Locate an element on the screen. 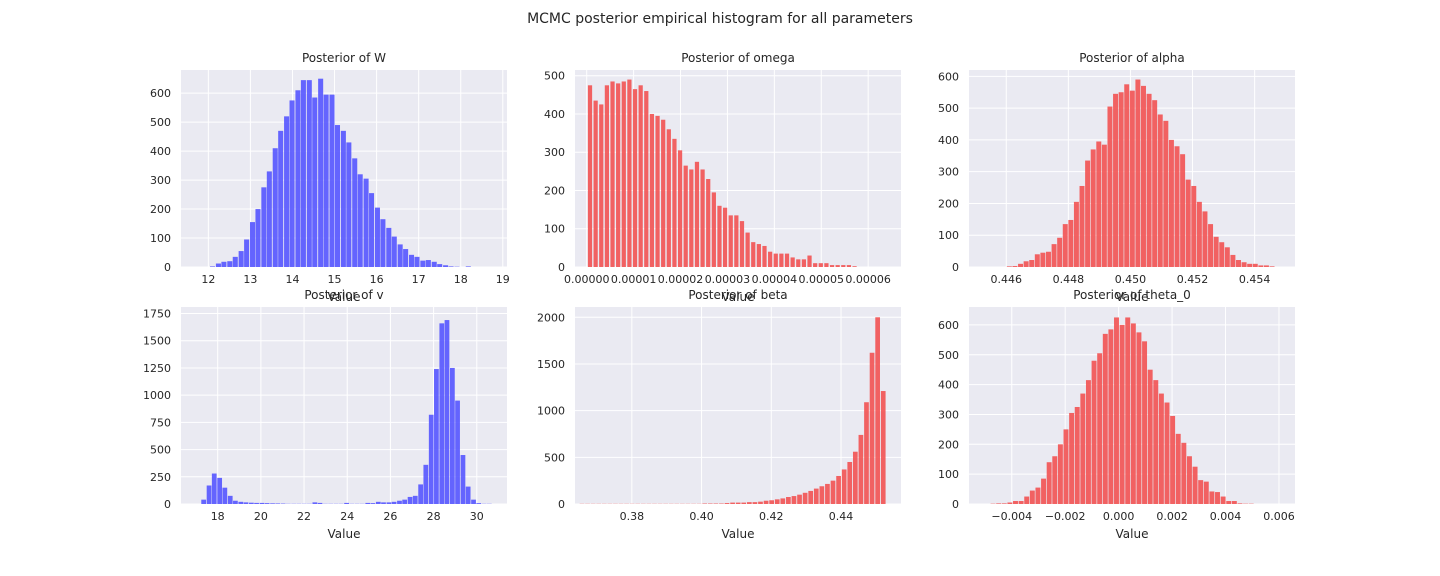  x-tick-label: 0.006 is located at coordinates (1279, 516).